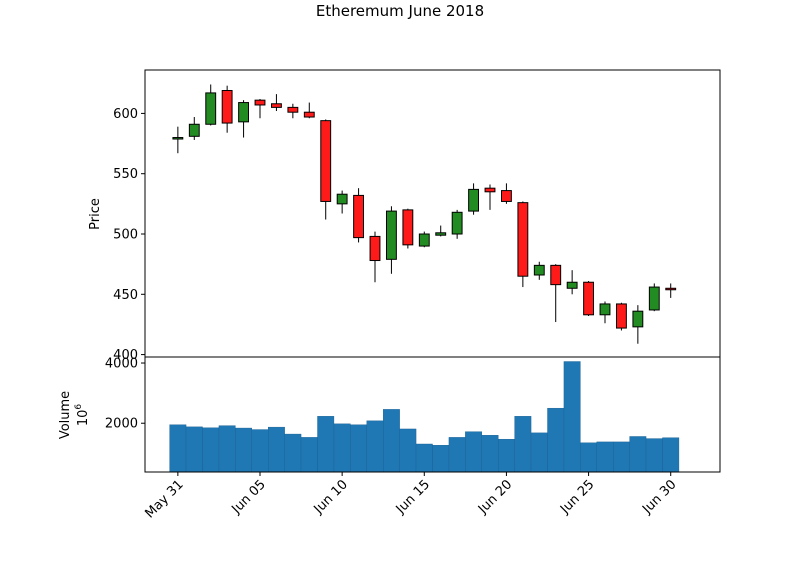 This screenshot has width=800, height=575. Describe the element at coordinates (125, 355) in the screenshot. I see `price-tick-label: 400` at that location.